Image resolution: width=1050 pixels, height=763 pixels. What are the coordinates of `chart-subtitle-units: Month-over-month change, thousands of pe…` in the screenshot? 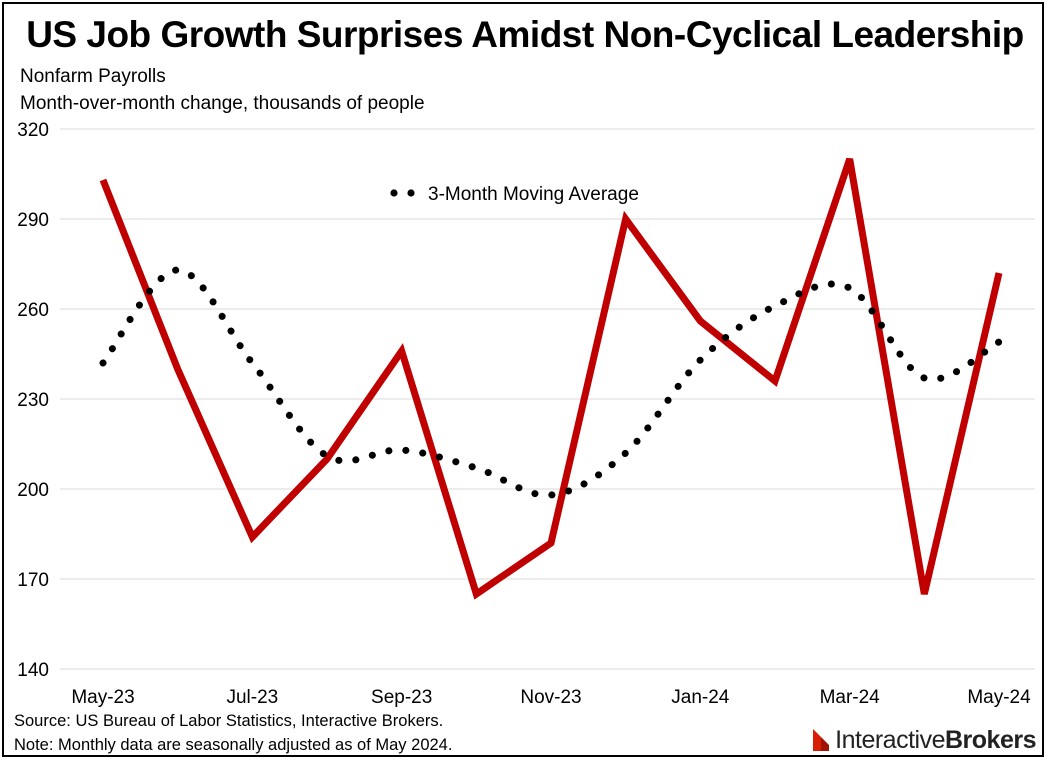 It's located at (222, 103).